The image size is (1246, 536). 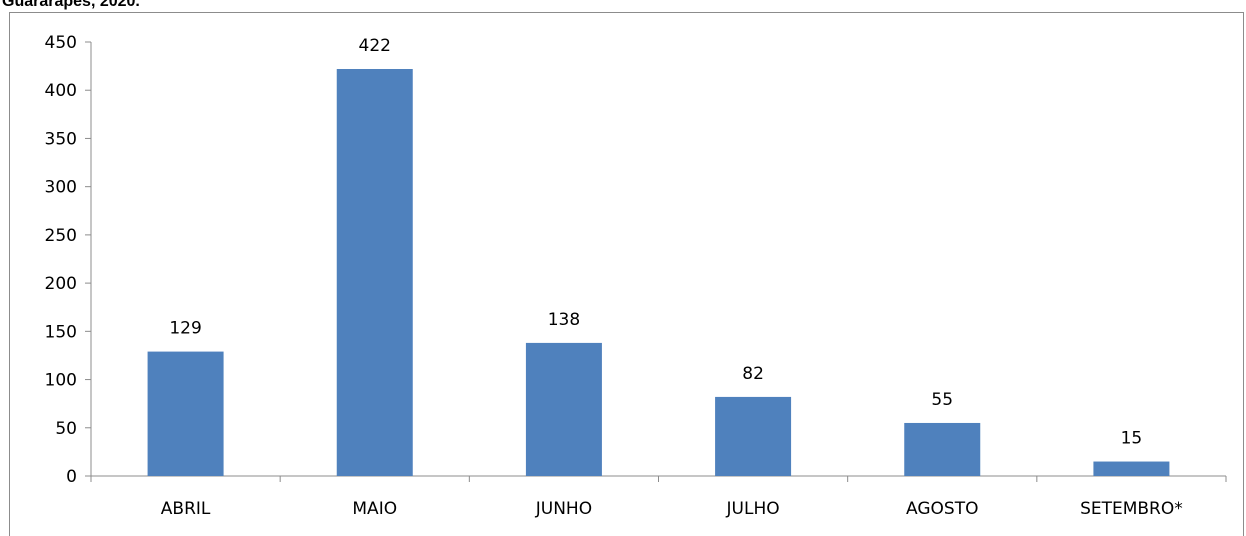 I want to click on y-tick-label: 100, so click(x=61, y=381).